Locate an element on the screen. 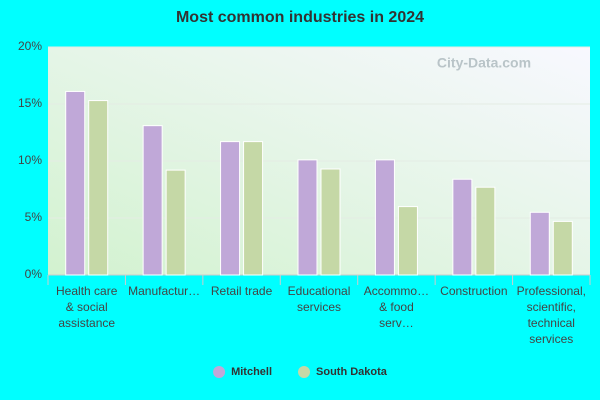  label-line: Construction is located at coordinates (473, 291).